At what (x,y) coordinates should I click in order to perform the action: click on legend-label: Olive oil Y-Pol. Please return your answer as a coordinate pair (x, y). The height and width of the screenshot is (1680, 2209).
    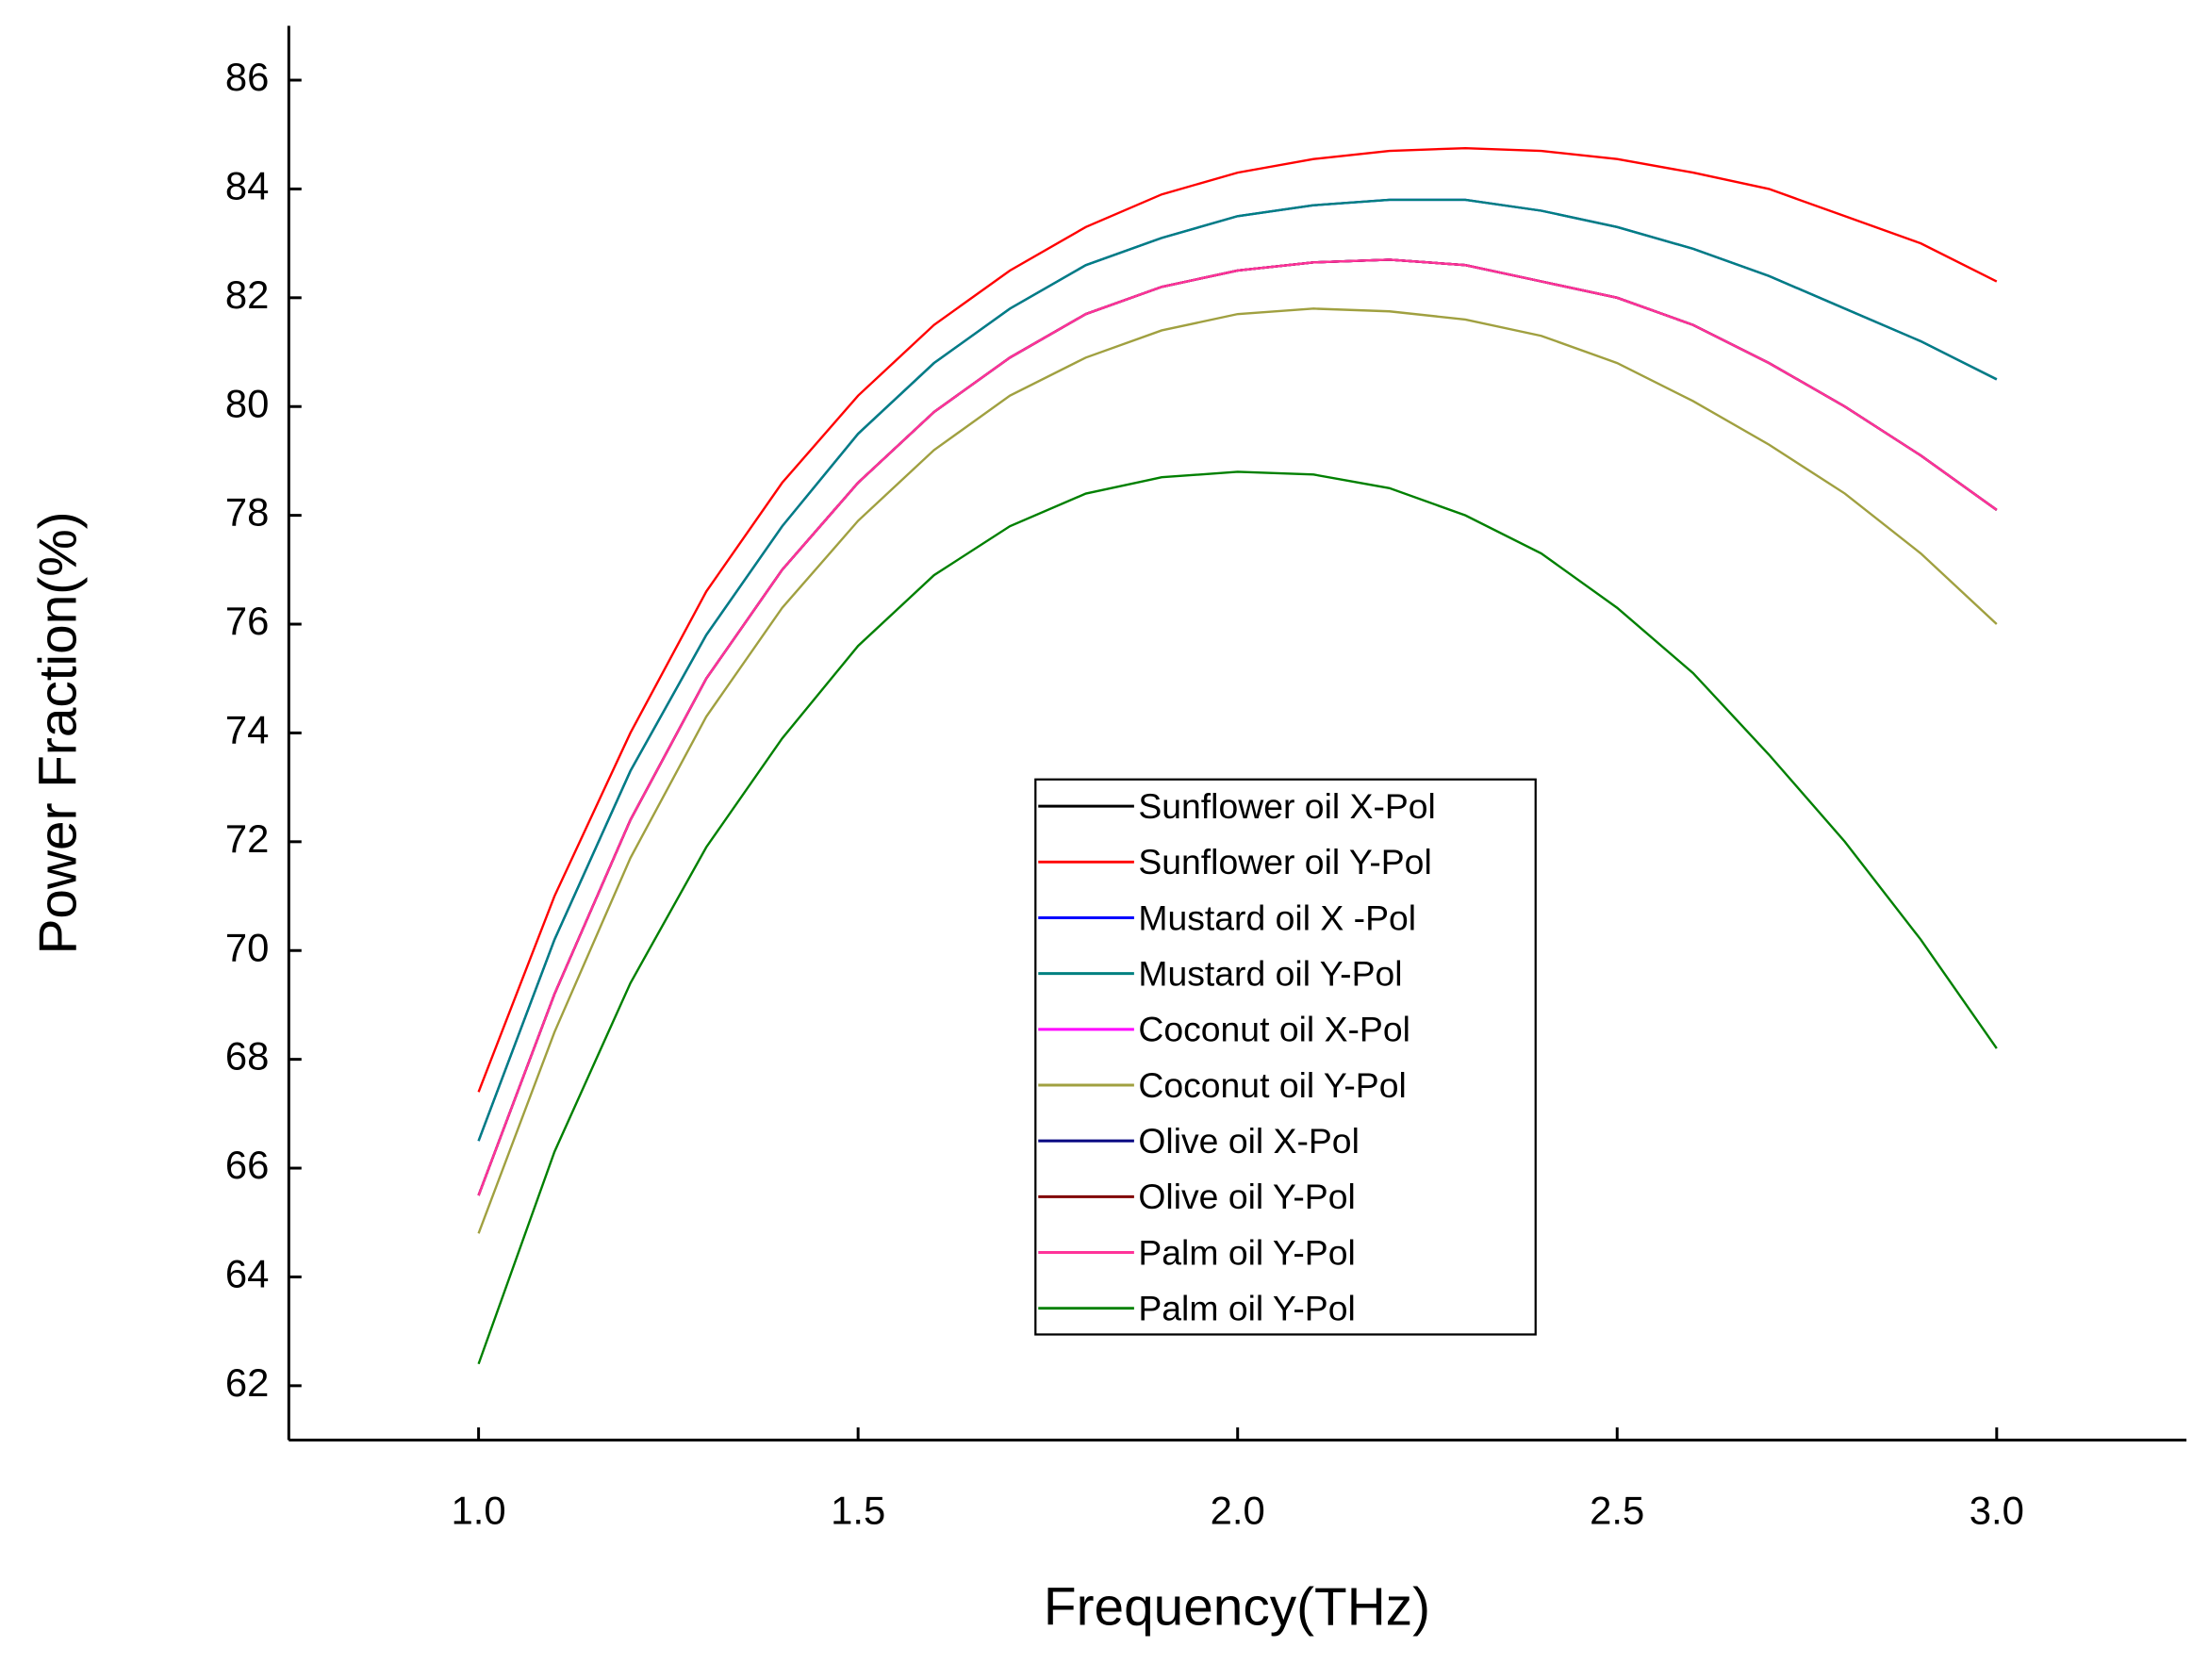
    Looking at the image, I should click on (1246, 1196).